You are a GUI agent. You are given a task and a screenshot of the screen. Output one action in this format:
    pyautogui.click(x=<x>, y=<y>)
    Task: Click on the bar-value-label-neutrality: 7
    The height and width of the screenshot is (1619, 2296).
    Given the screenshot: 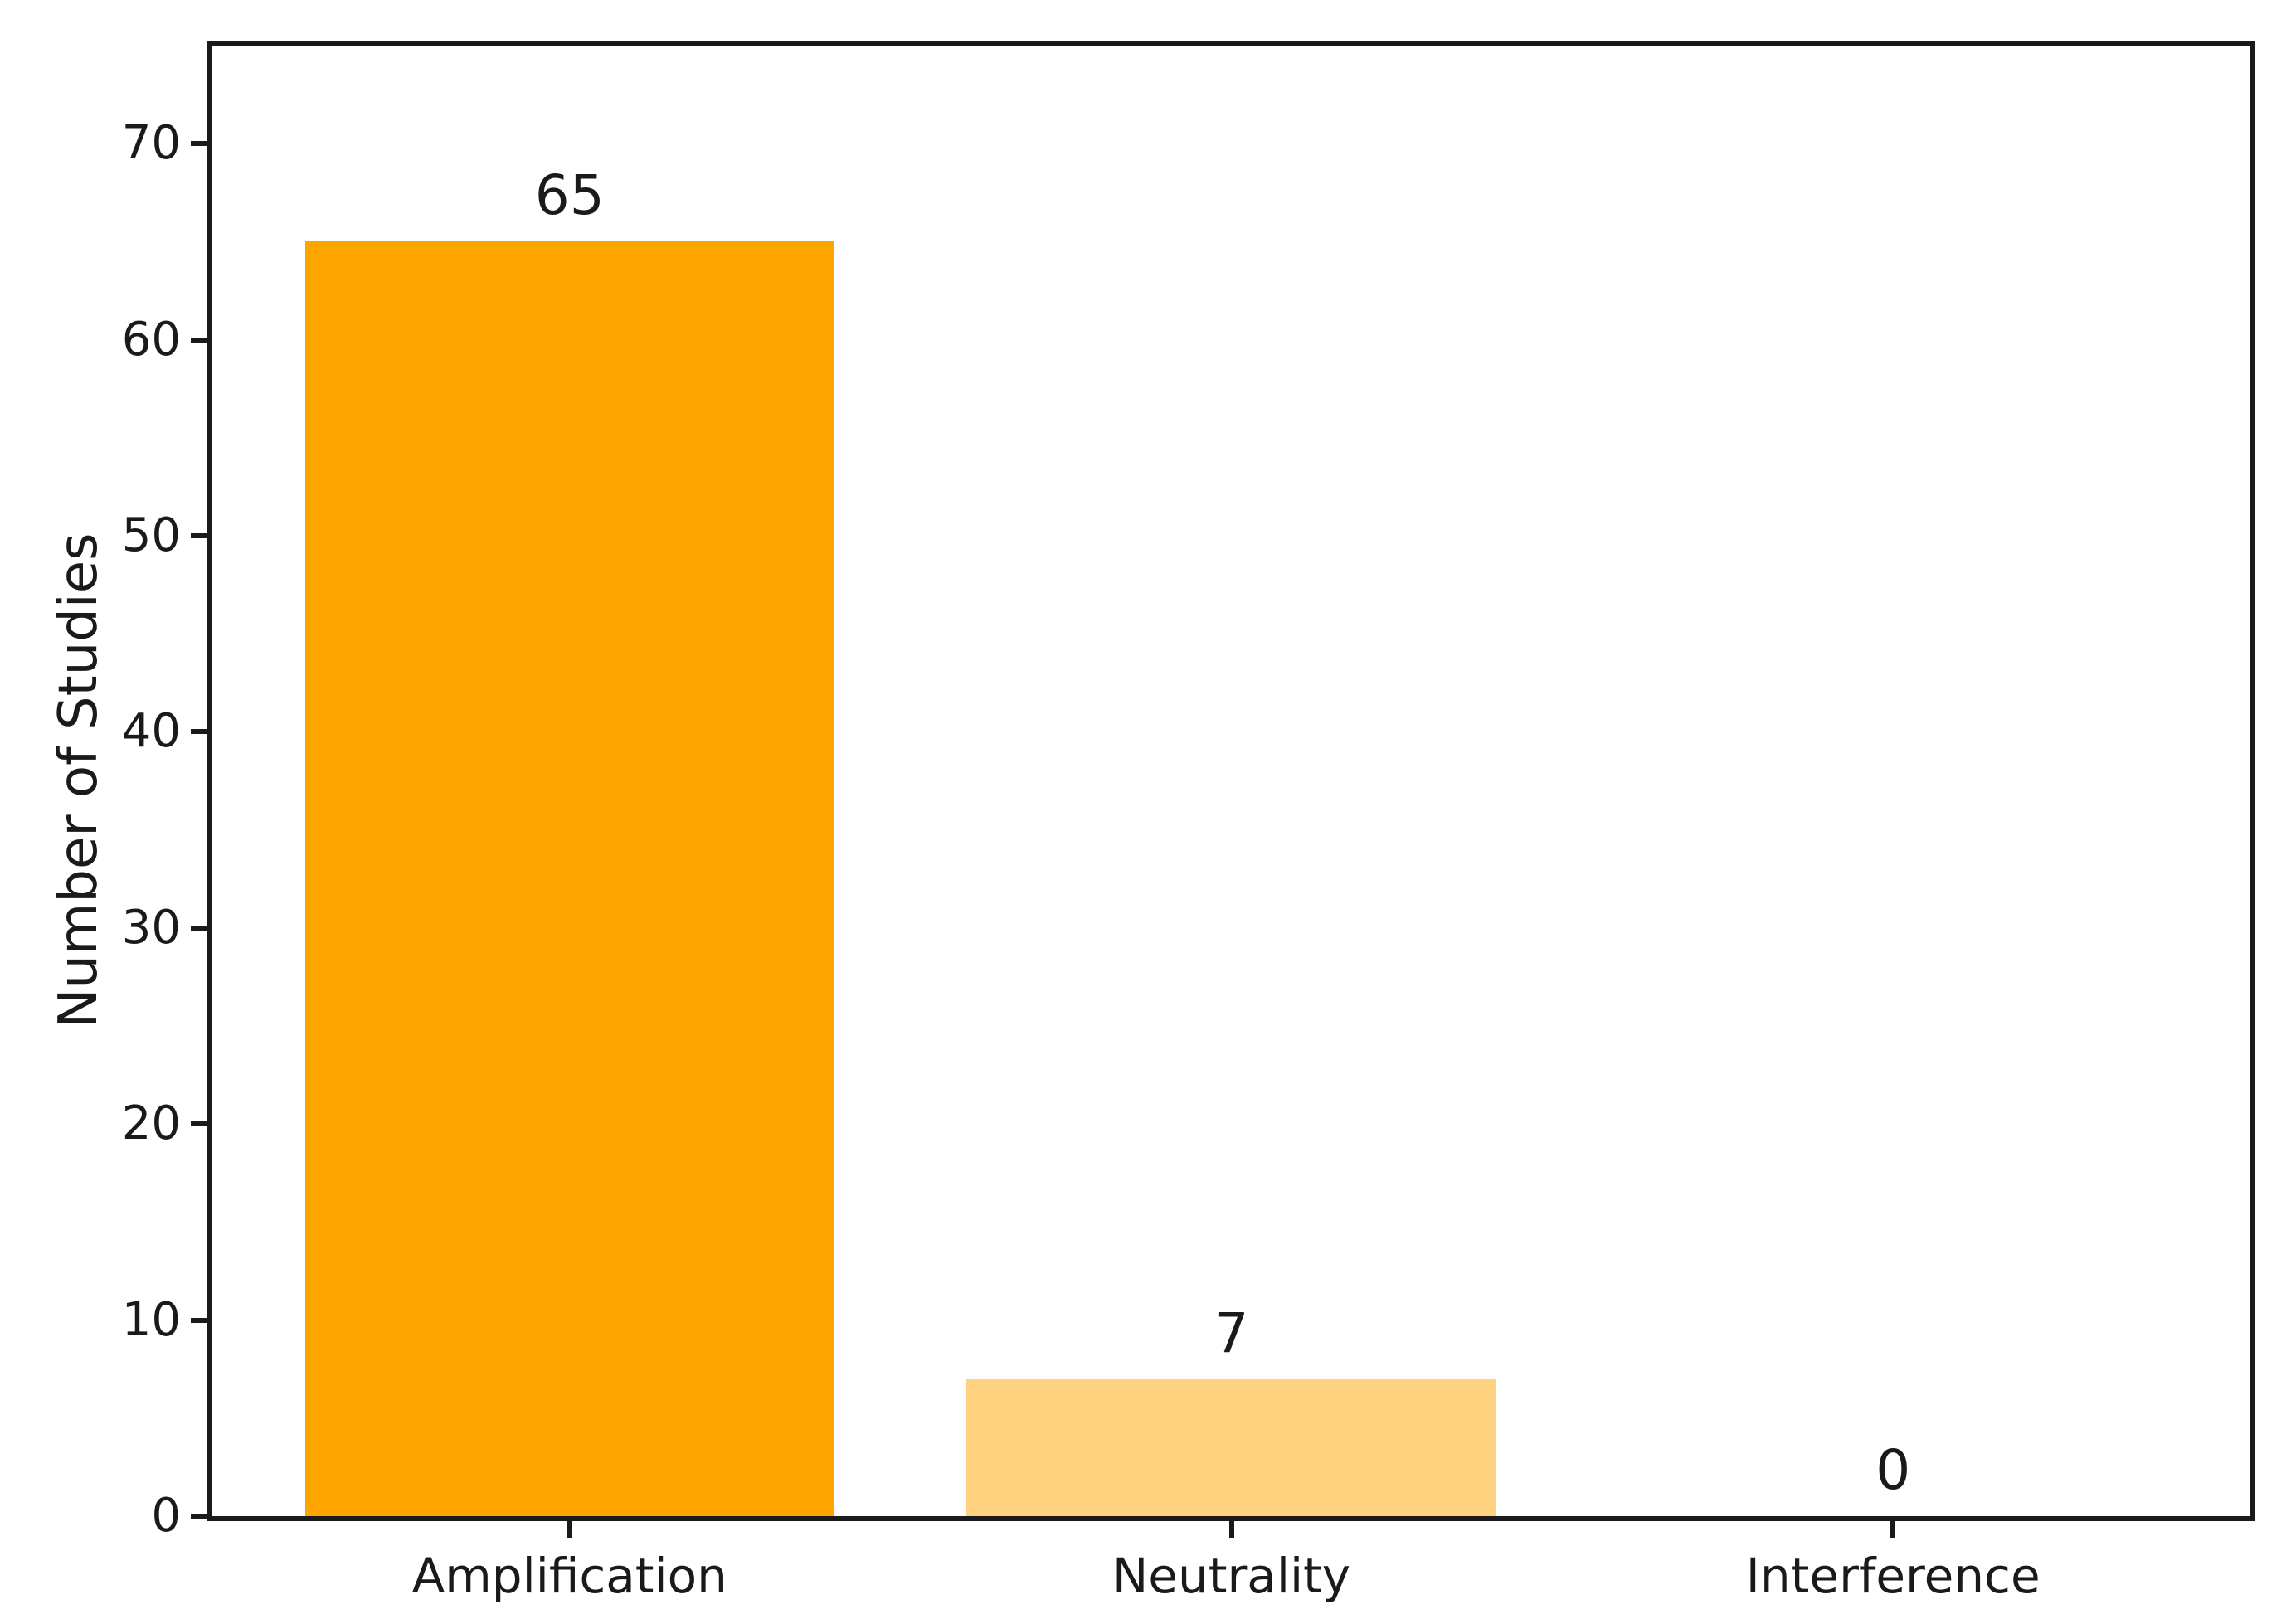 What is the action you would take?
    pyautogui.click(x=1231, y=1333)
    